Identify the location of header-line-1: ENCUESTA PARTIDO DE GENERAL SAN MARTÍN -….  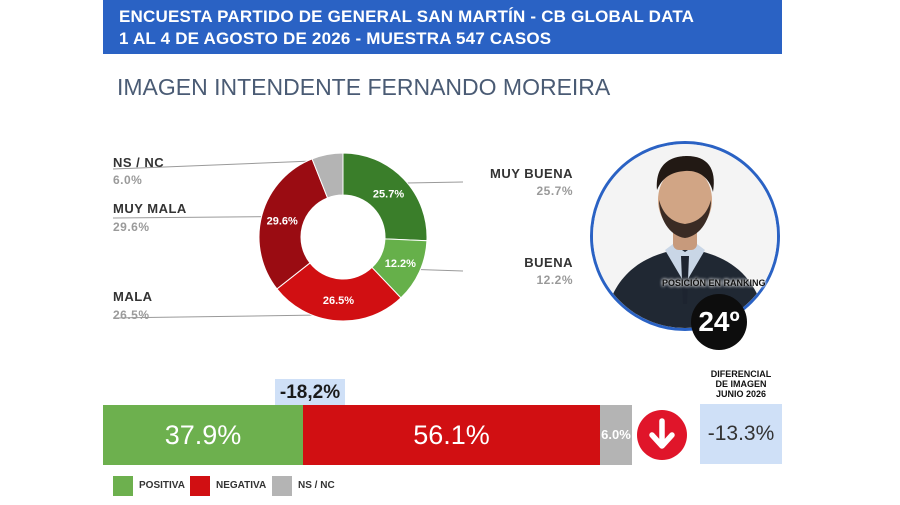
(407, 16).